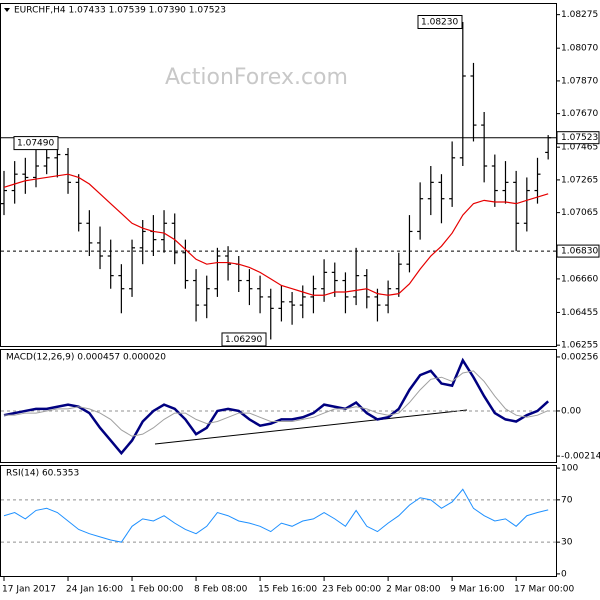 The image size is (600, 600). I want to click on trendline, so click(311, 427).